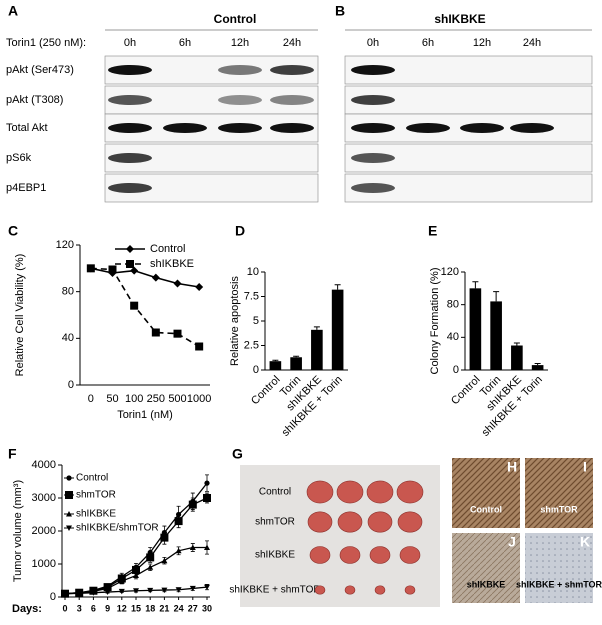 Image resolution: width=602 pixels, height=625 pixels. I want to click on x-tick-label: 24, so click(179, 608).